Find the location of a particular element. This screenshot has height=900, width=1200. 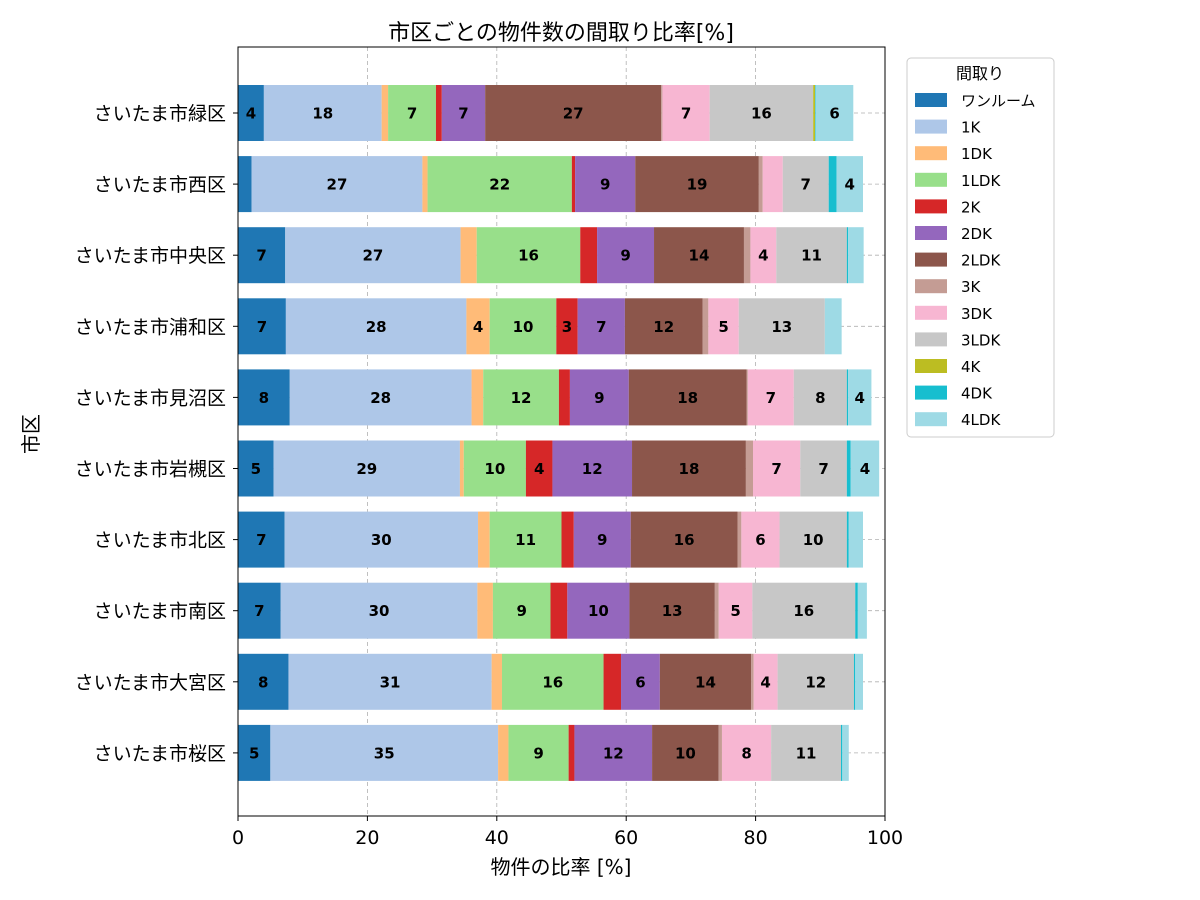

bar-value-label: 19 is located at coordinates (697, 185).